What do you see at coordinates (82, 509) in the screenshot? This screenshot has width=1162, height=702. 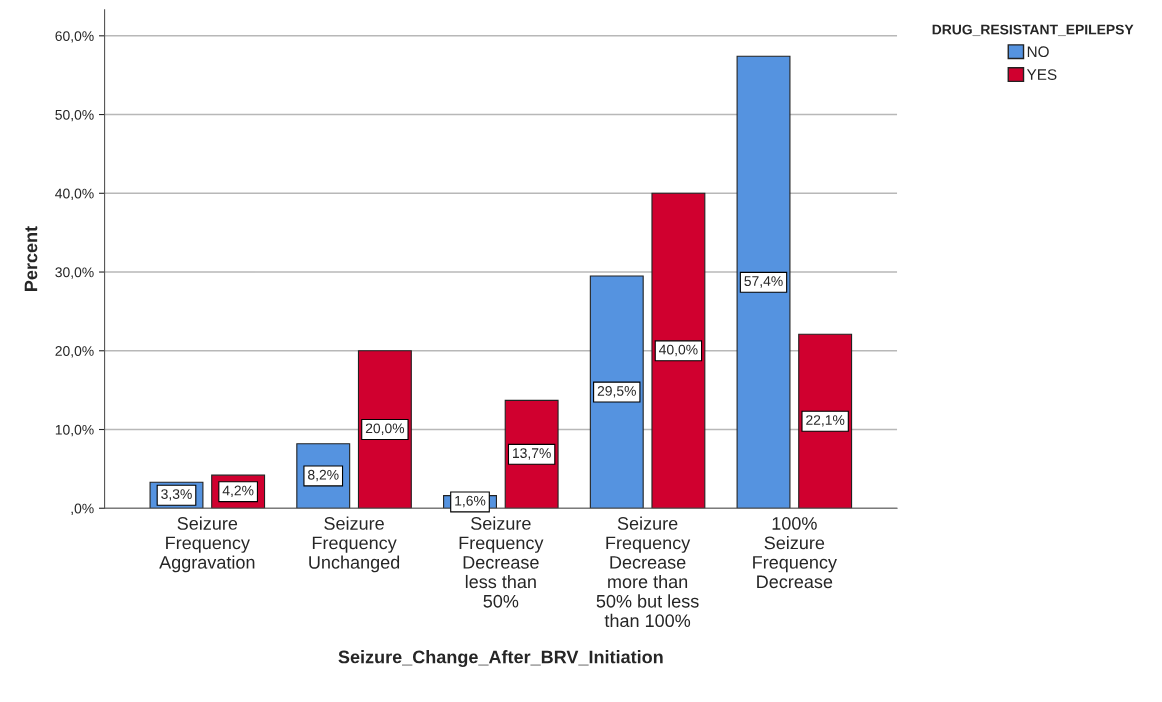 I see `y-tick-label: ,0%` at bounding box center [82, 509].